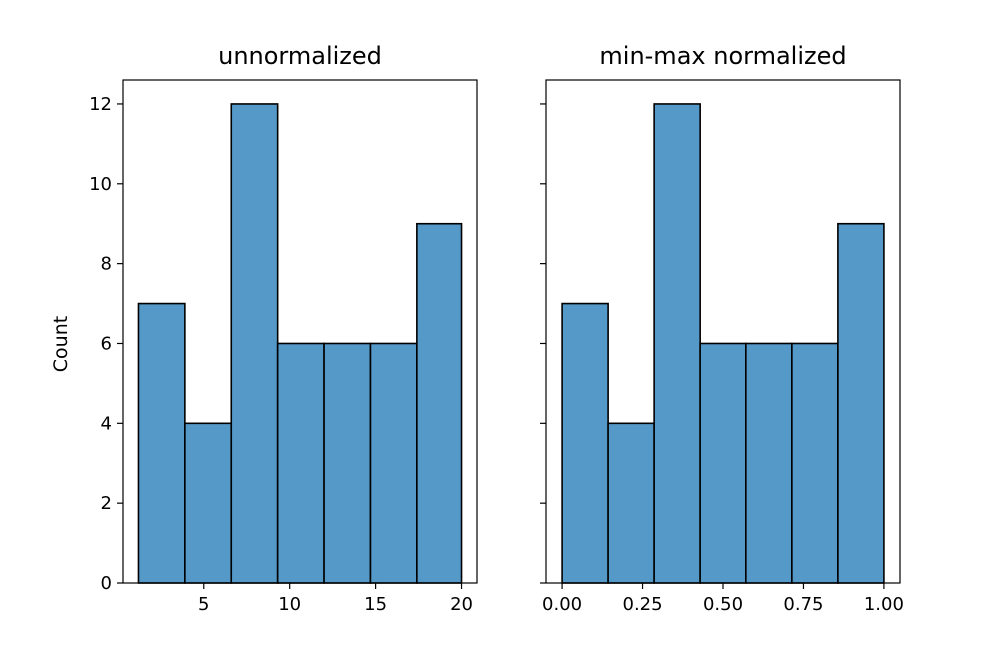 The image size is (1000, 667). I want to click on x-tick-label: 20, so click(461, 604).